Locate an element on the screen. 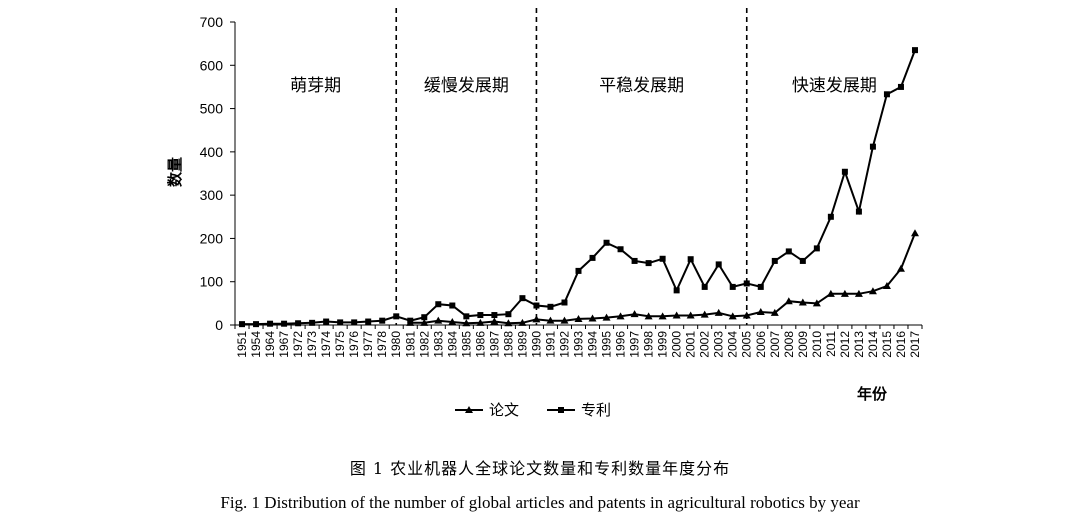 The height and width of the screenshot is (527, 1080). y-axis: 0 100 200 300 400 500 600 700 is located at coordinates (218, 173).